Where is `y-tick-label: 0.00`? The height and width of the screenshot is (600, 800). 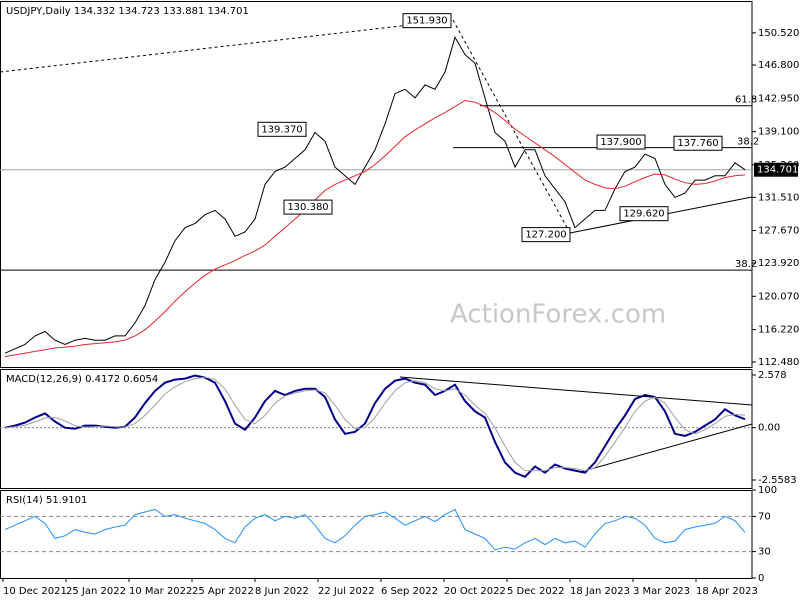
y-tick-label: 0.00 is located at coordinates (769, 428).